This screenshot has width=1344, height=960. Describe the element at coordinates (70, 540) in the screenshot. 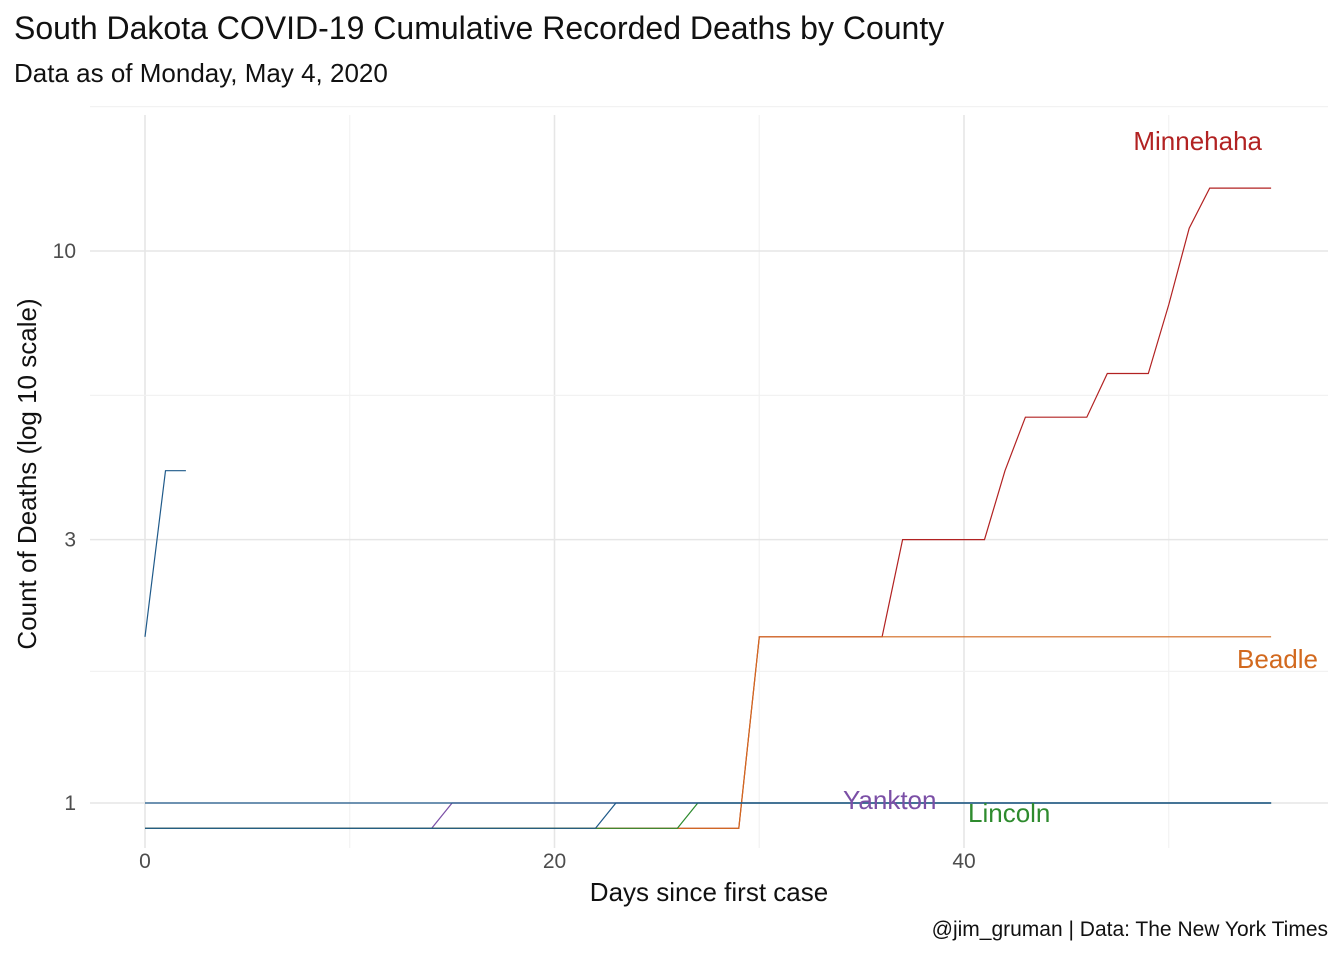

I see `y-tick-label: 3` at that location.